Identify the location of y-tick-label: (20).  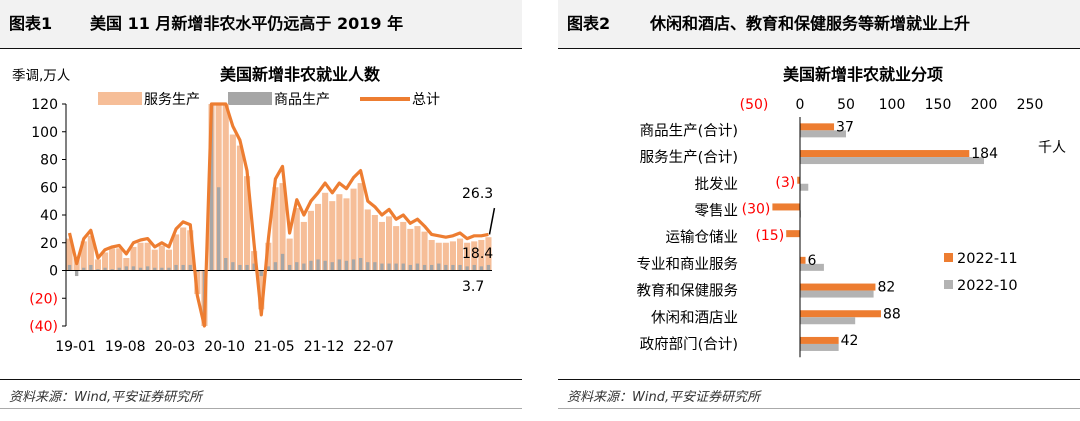
(43, 299).